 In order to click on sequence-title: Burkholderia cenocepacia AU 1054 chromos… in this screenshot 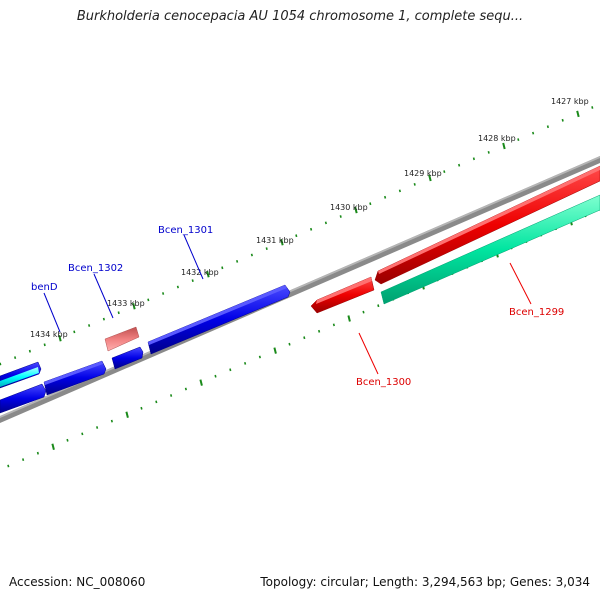, I will do `click(300, 16)`.